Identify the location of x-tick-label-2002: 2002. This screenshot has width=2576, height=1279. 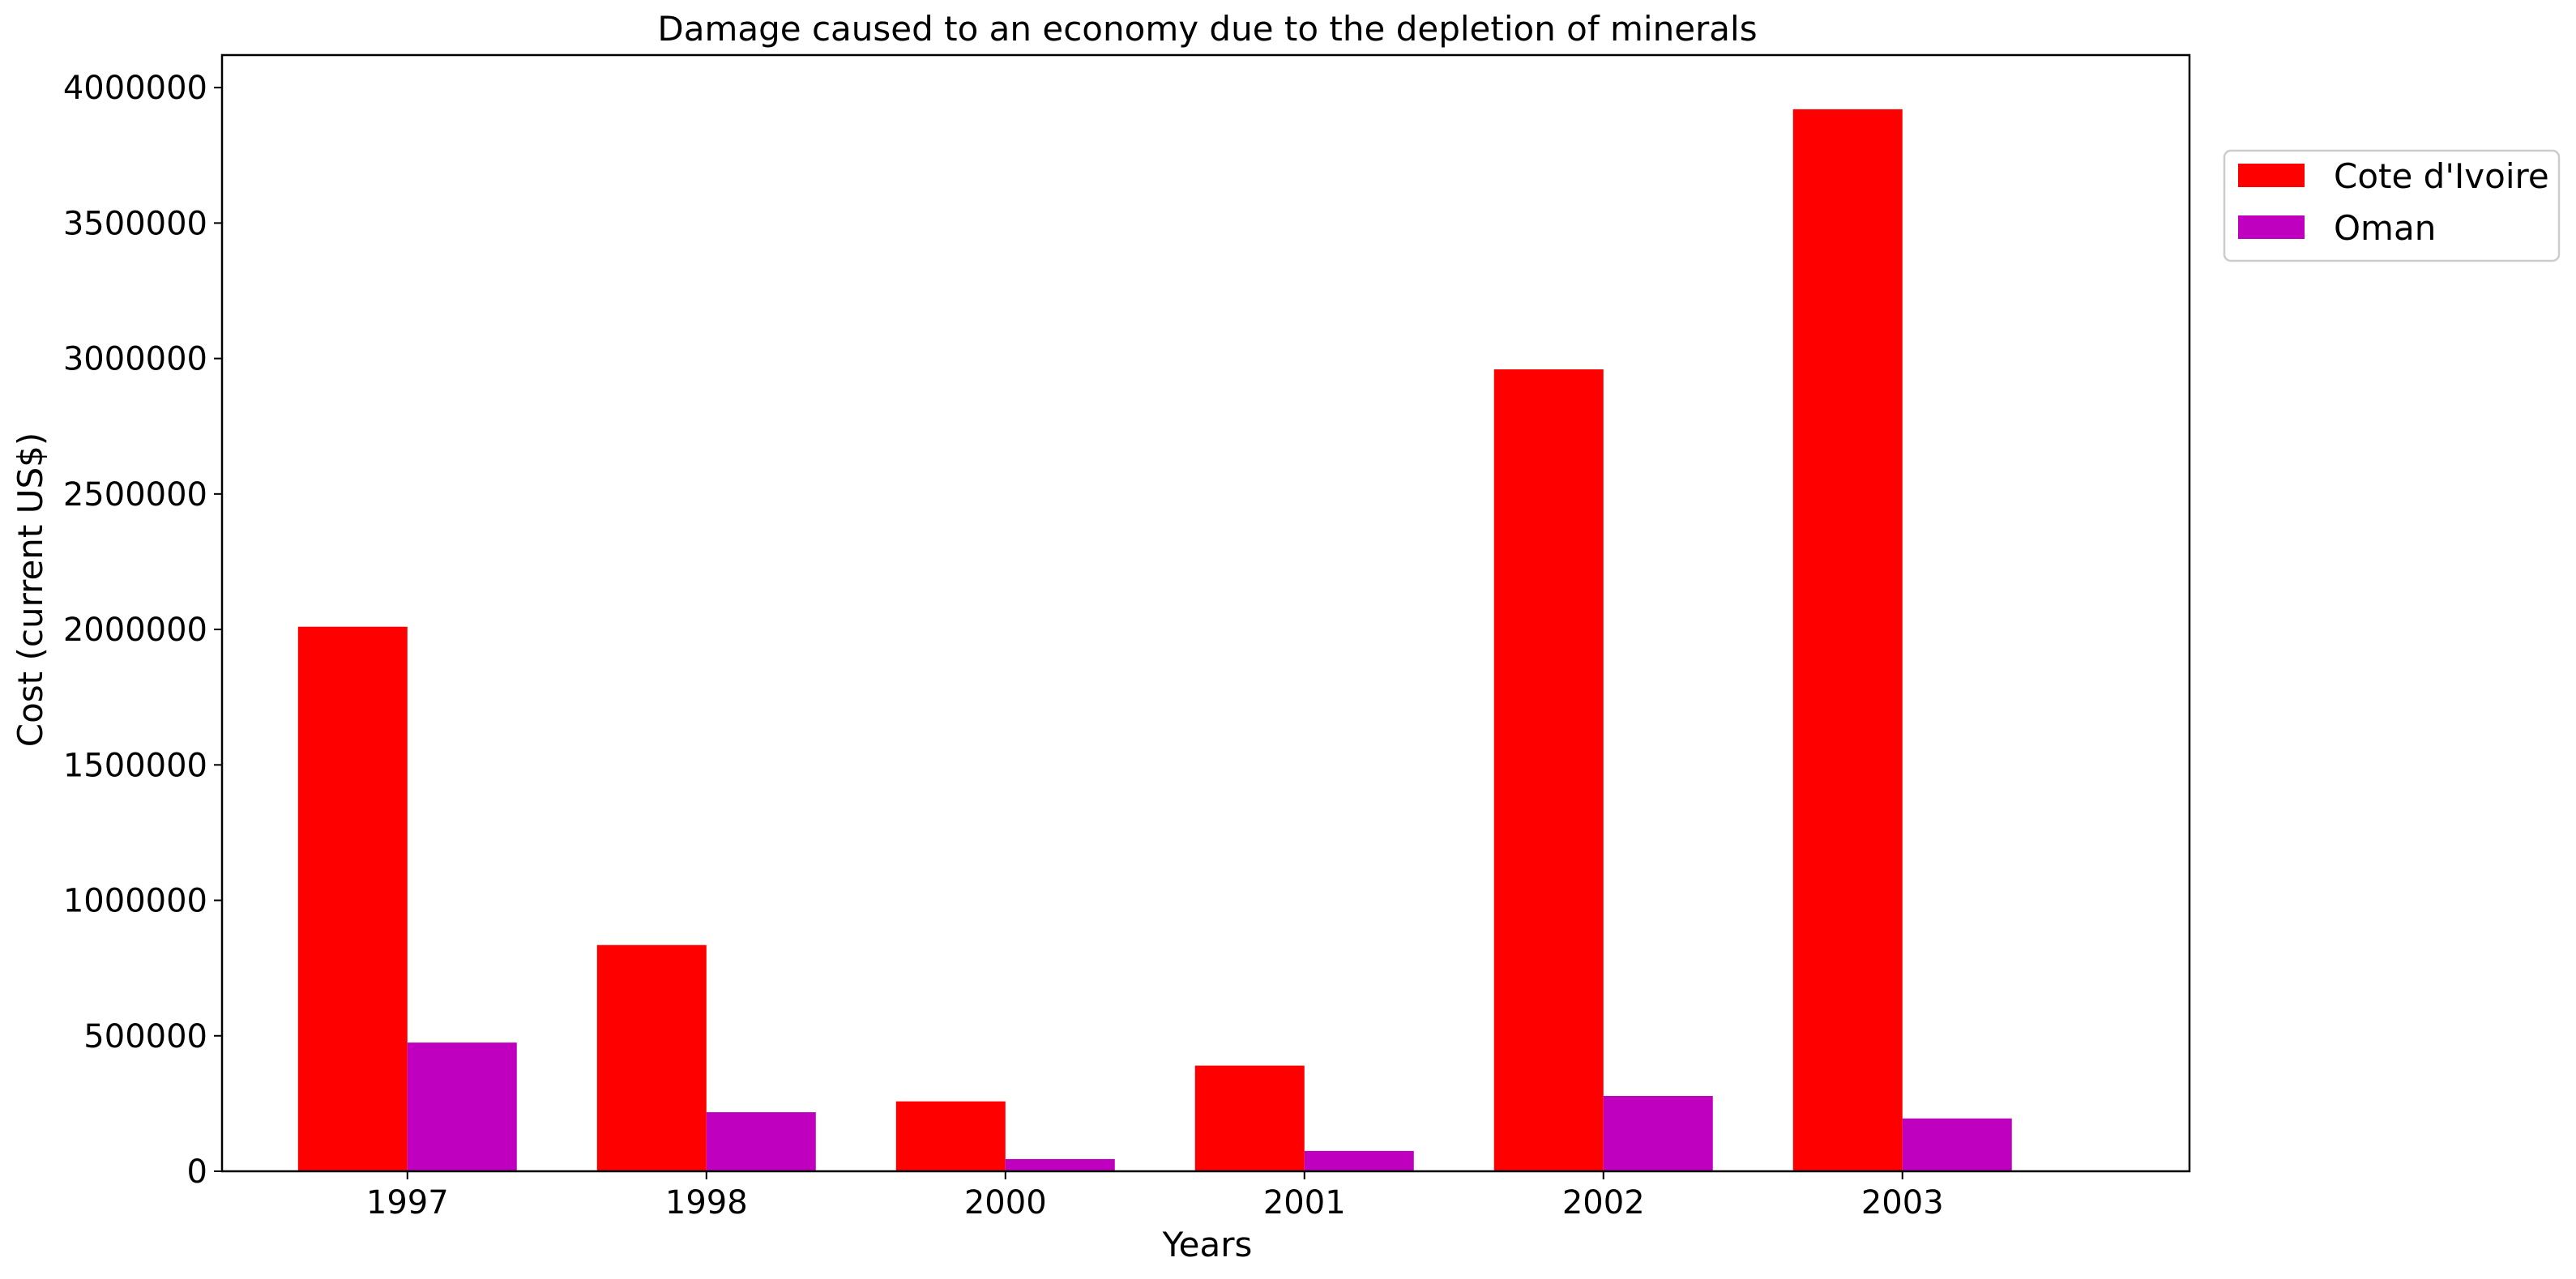
(1603, 1202).